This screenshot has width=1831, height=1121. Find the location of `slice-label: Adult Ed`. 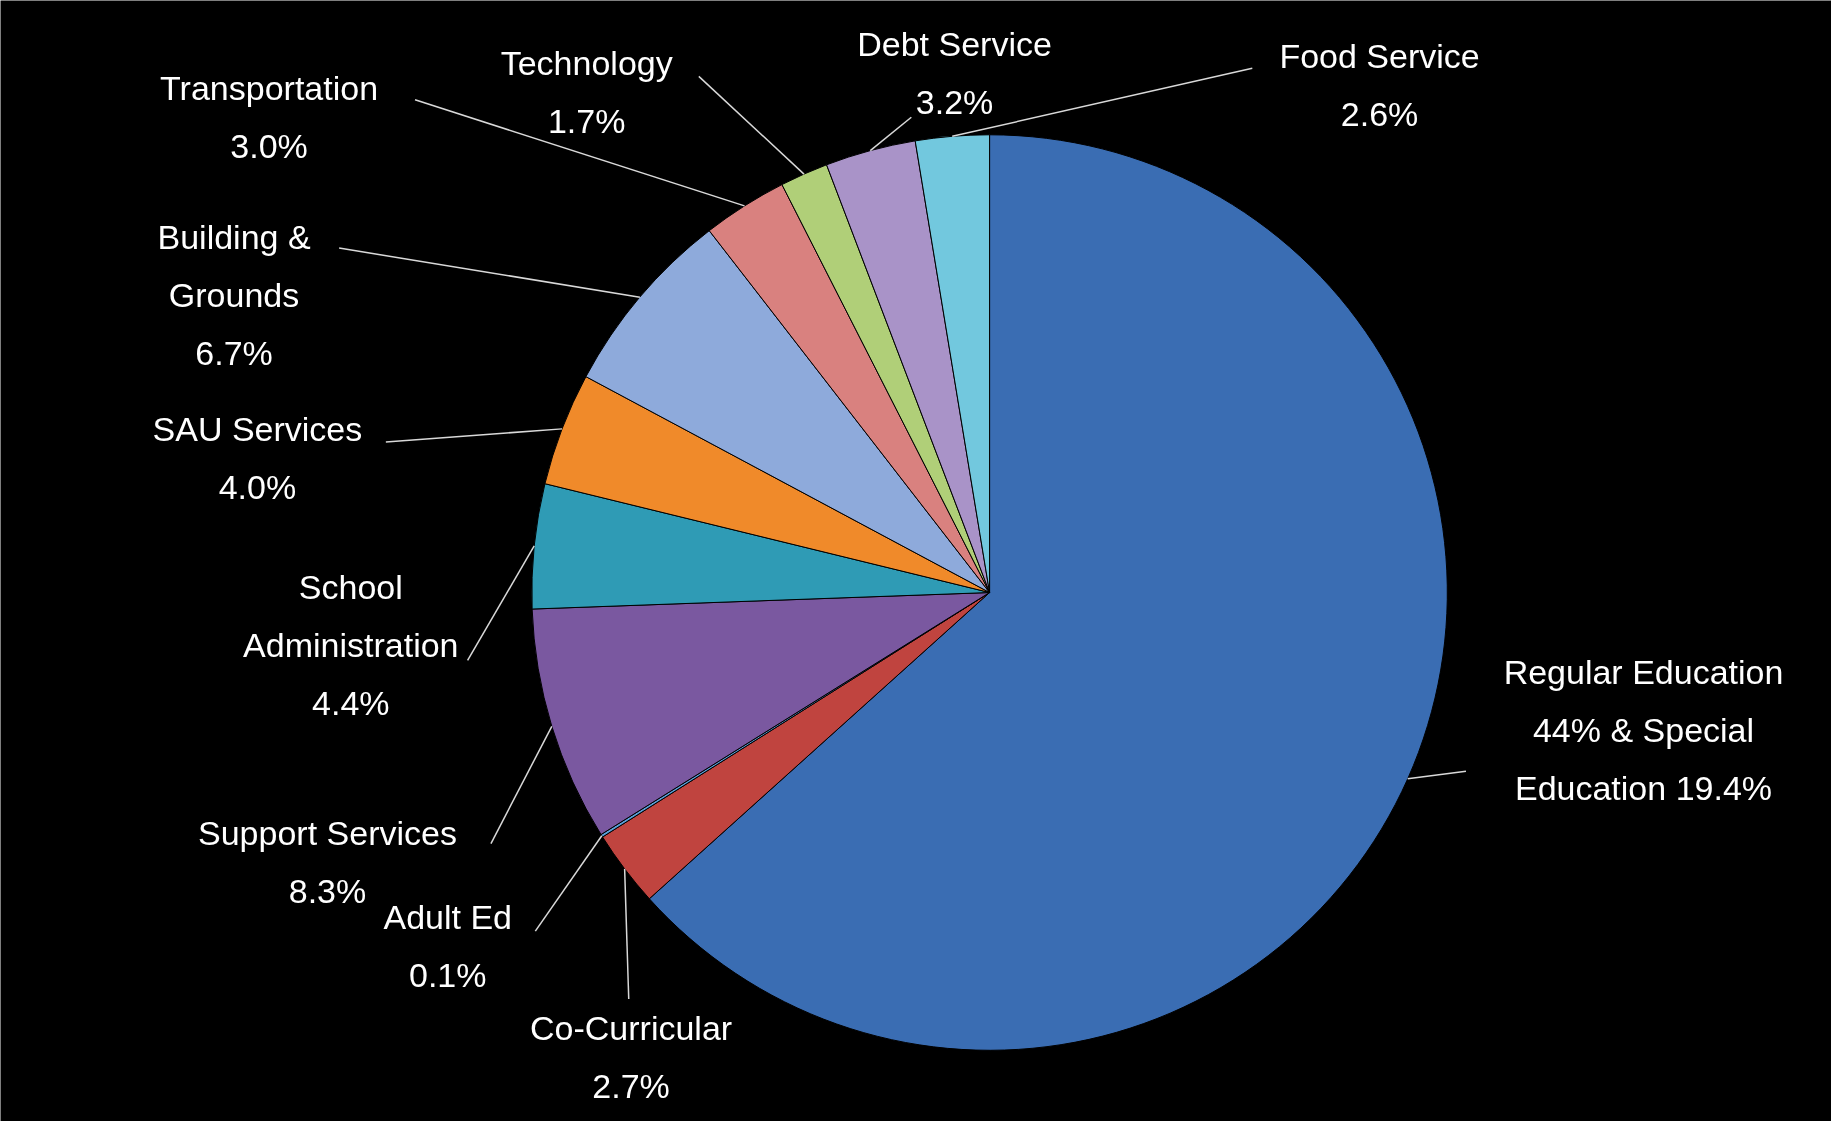

slice-label: Adult Ed is located at coordinates (448, 917).